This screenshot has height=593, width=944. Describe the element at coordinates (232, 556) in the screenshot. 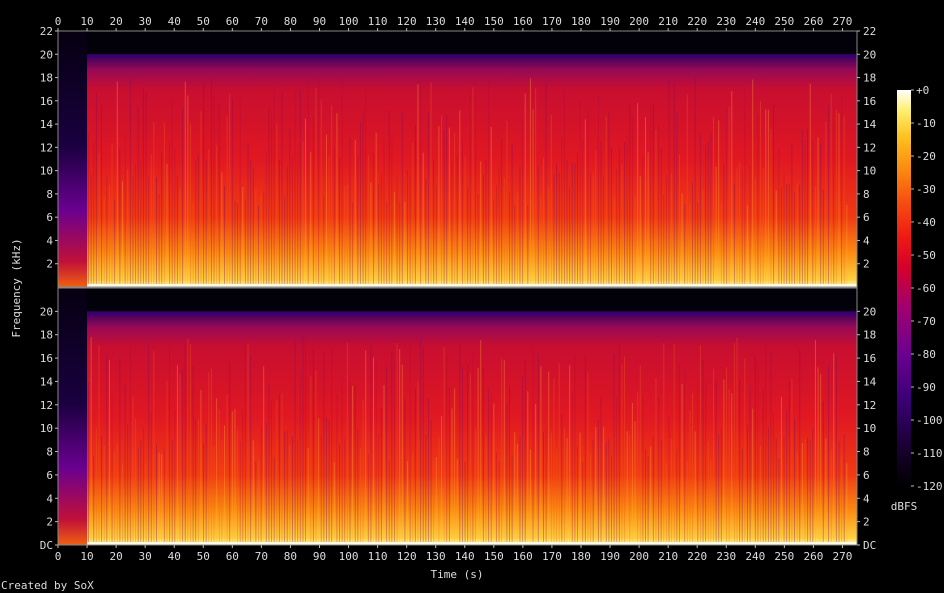

I see `x-tick-label-bottom: 60` at that location.